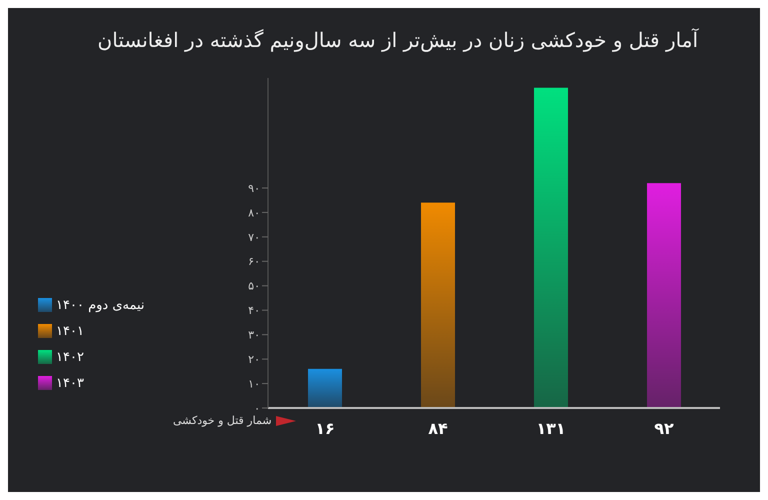  I want to click on y-tick-label: ۲۰, so click(254, 359).